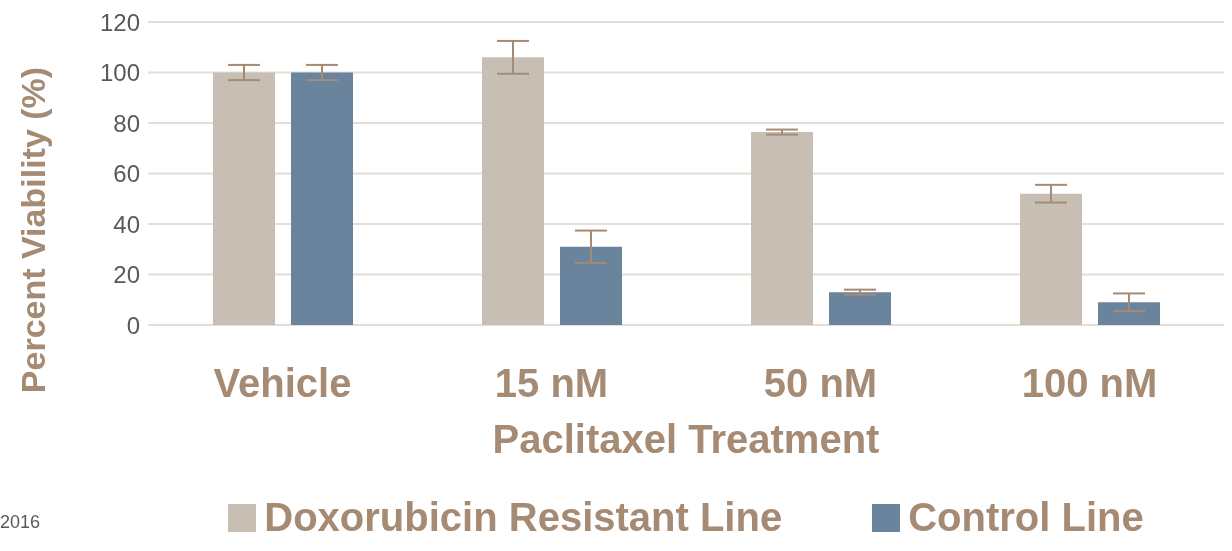 This screenshot has height=551, width=1232. I want to click on y-axis-title: Percent Viability (%), so click(32, 230).